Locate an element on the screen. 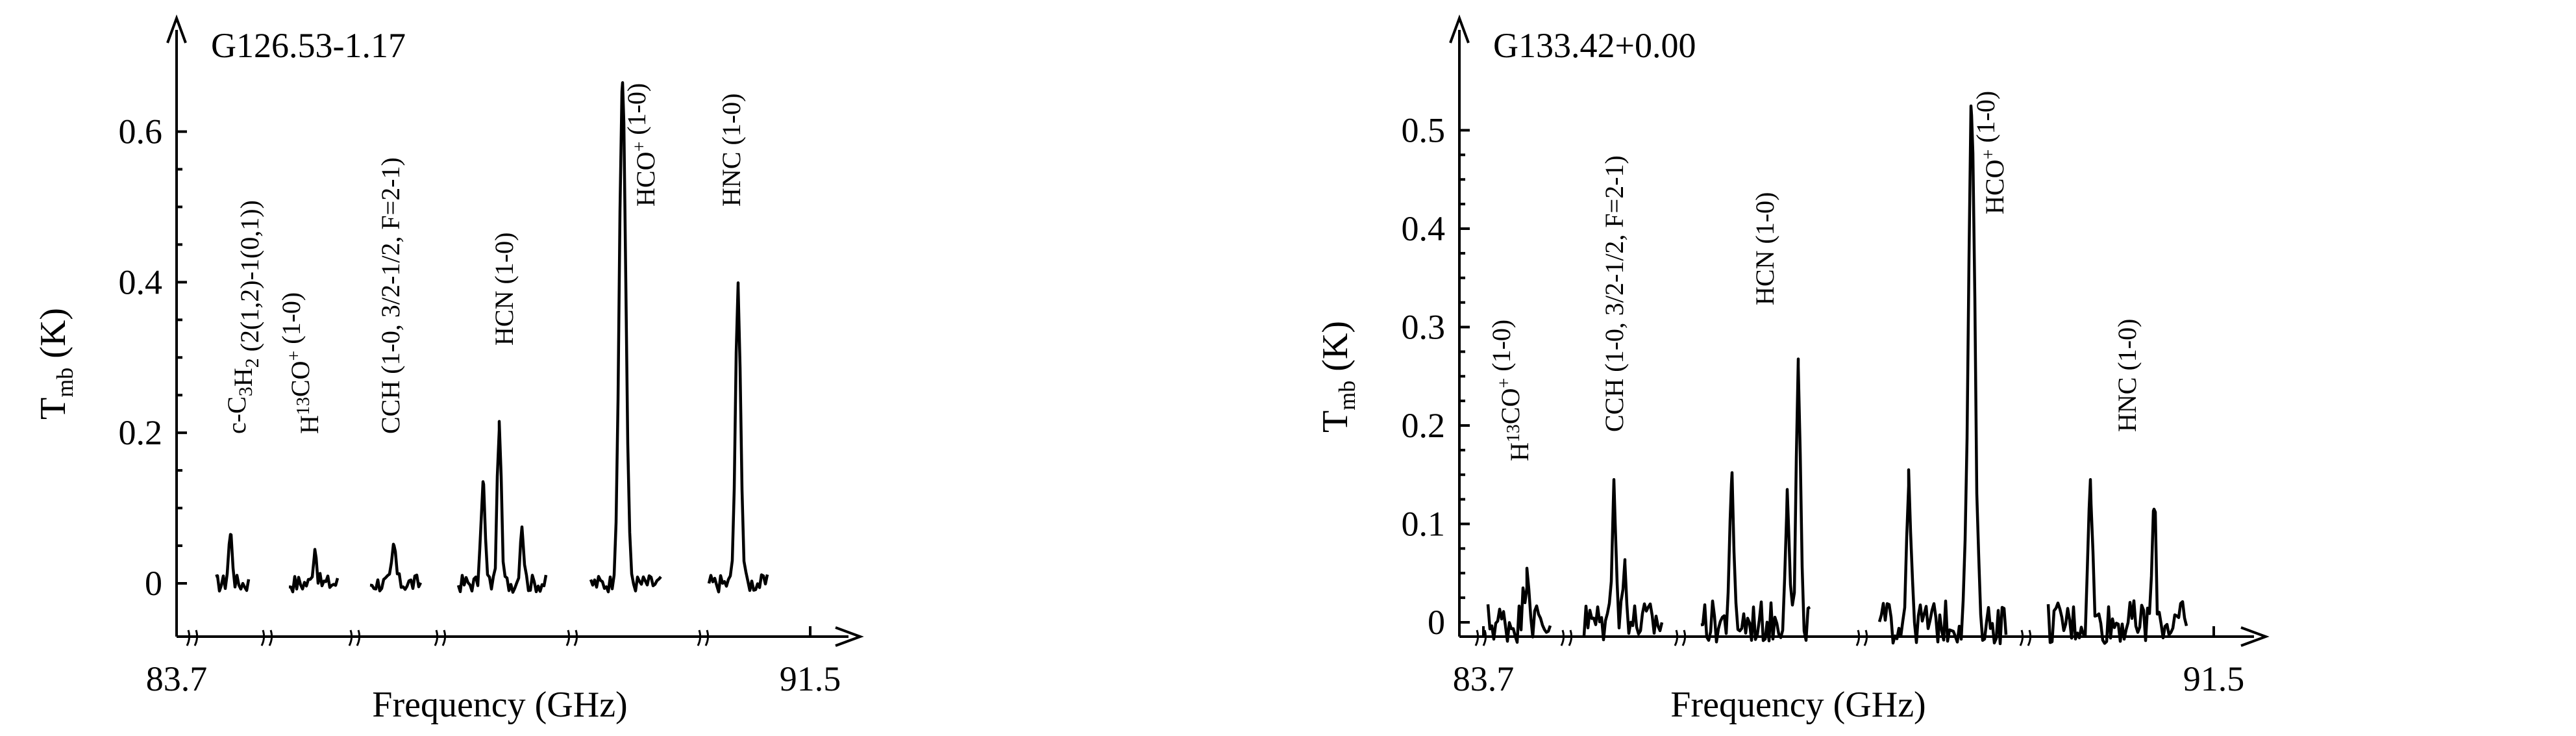 The height and width of the screenshot is (736, 2576). line-label-1: H13CO+ (1-0) is located at coordinates (1510, 391).